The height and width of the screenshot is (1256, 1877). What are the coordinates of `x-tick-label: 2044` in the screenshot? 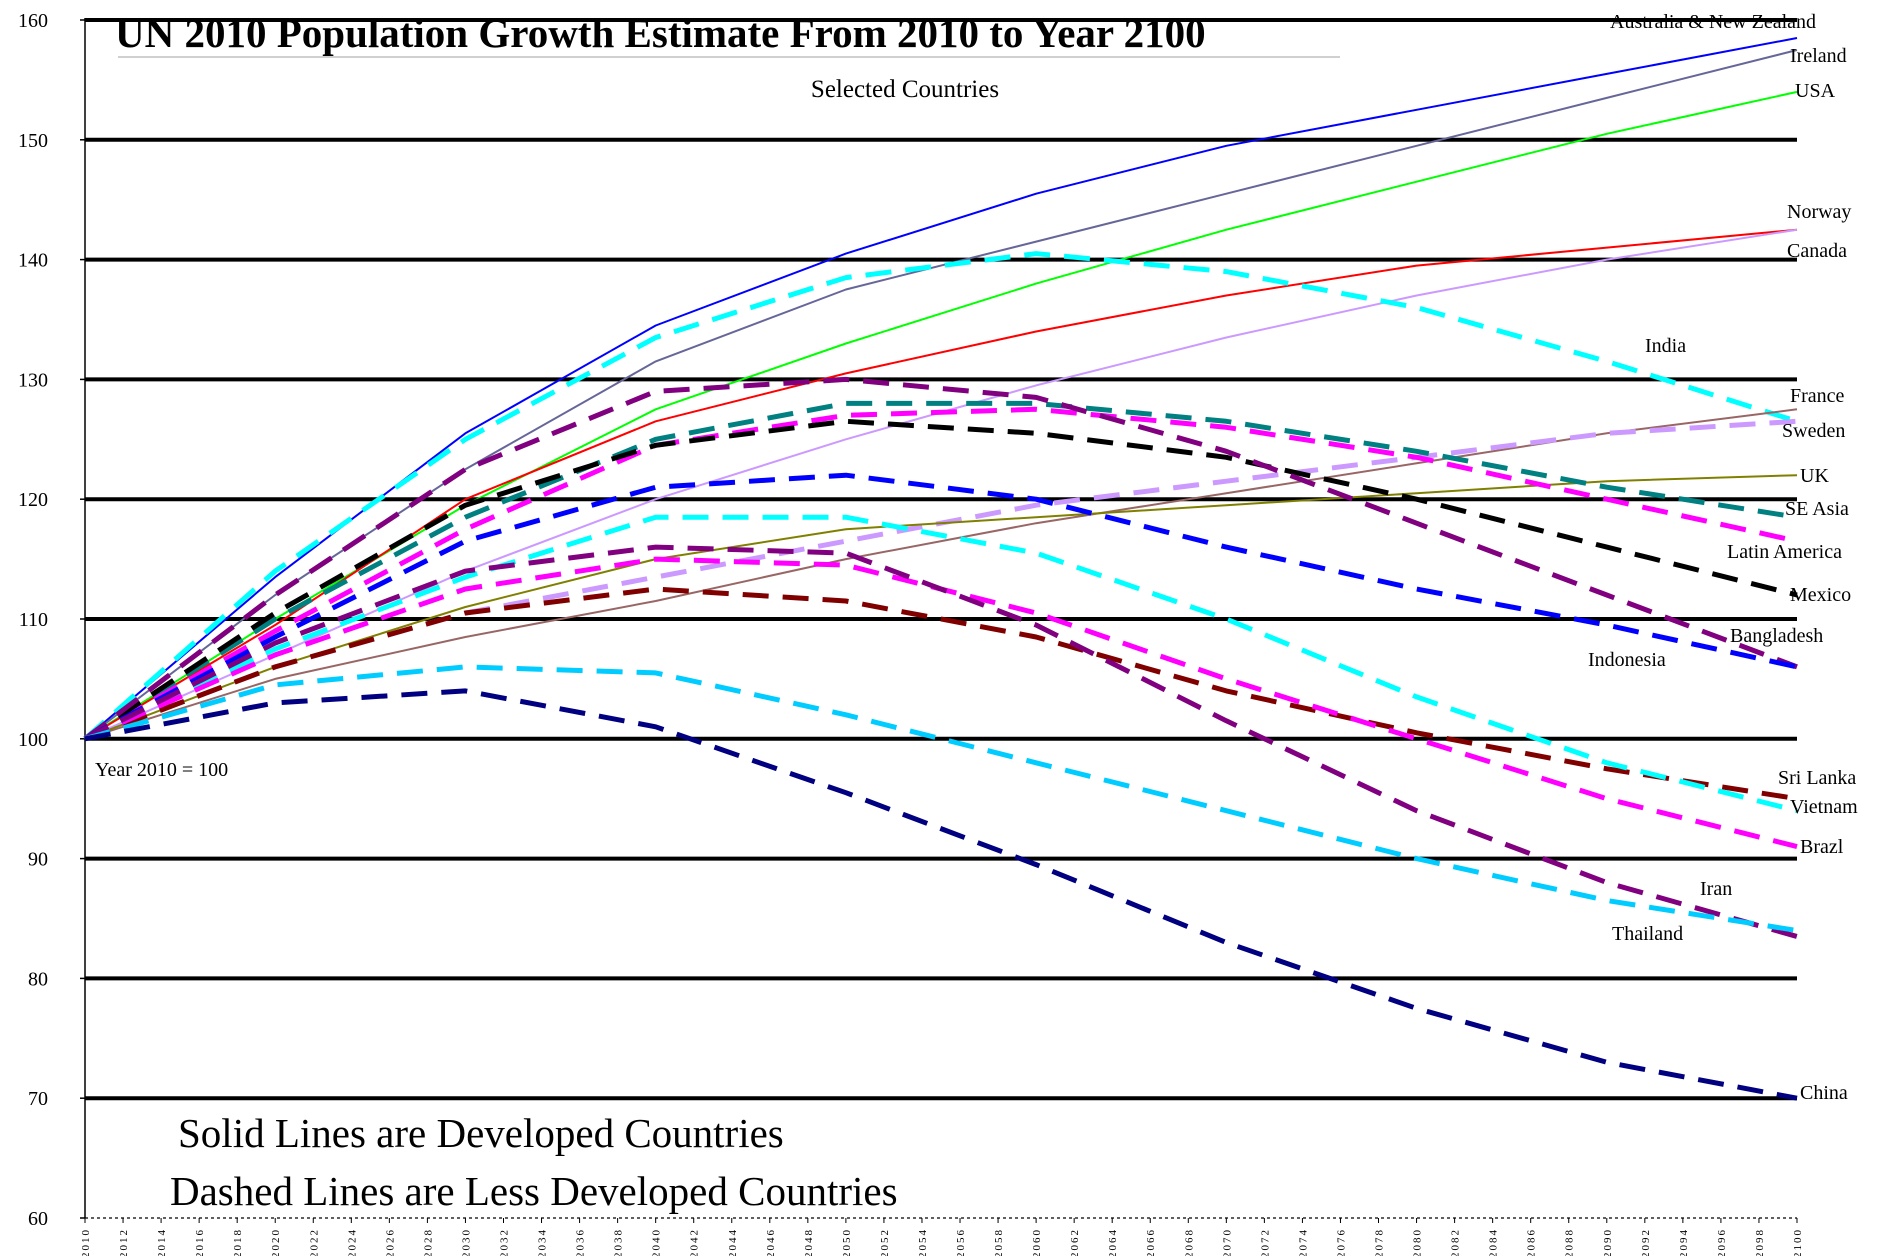 It's located at (733, 1242).